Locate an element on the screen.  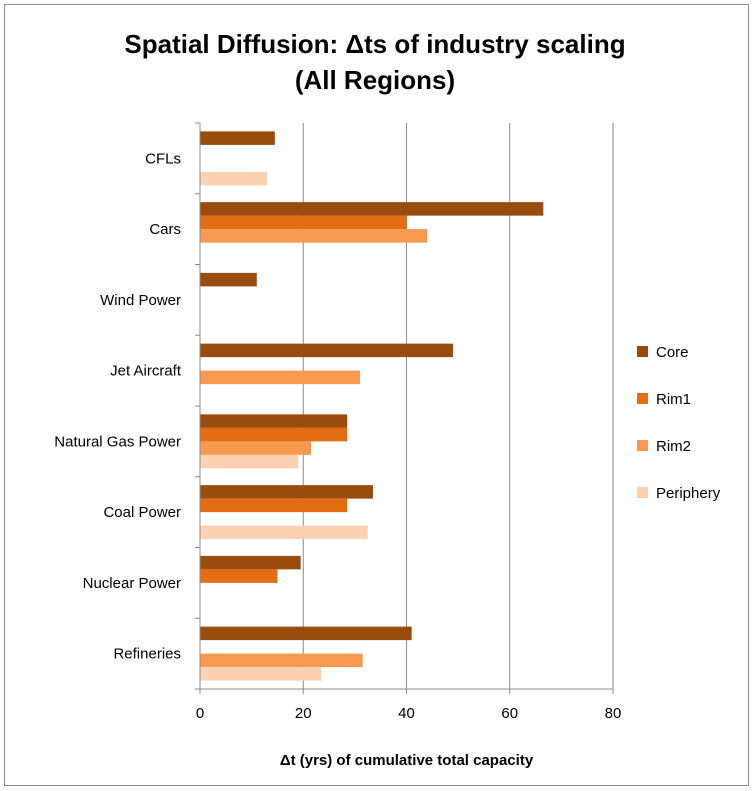
legend-swatch-core is located at coordinates (642, 351).